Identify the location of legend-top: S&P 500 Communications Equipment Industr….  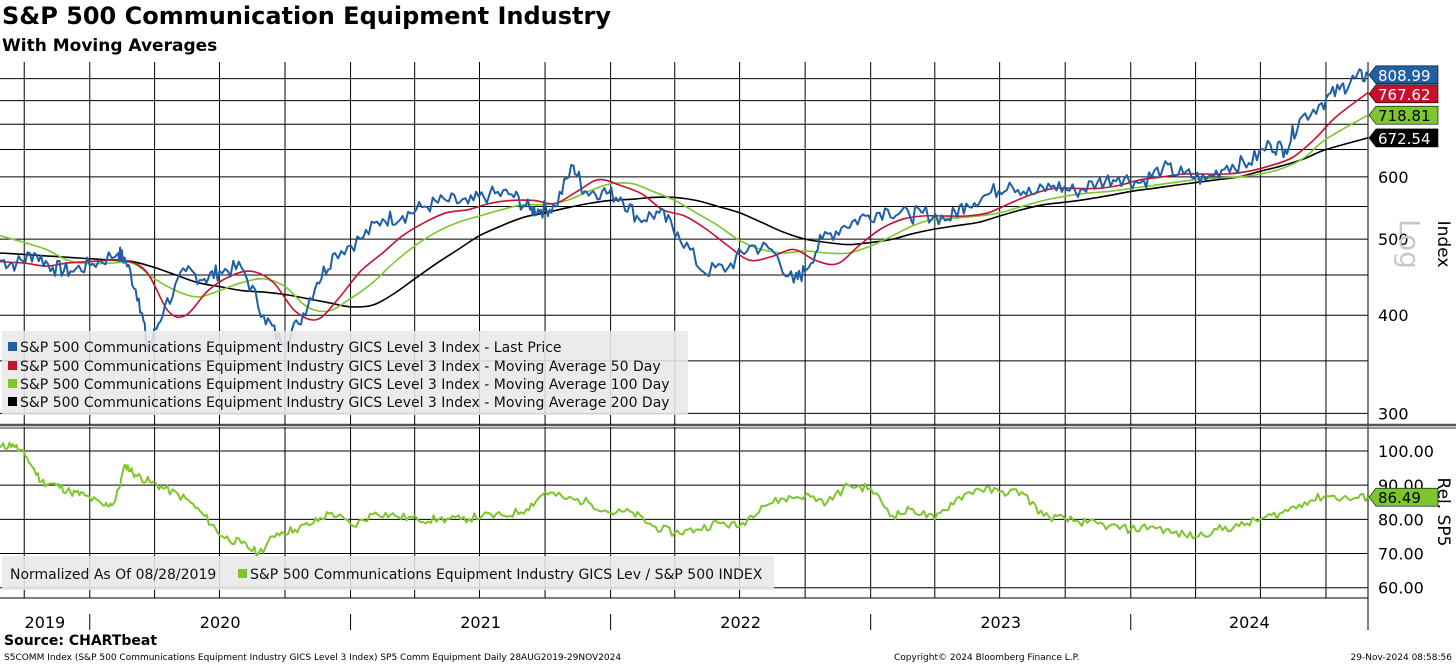
(345, 373).